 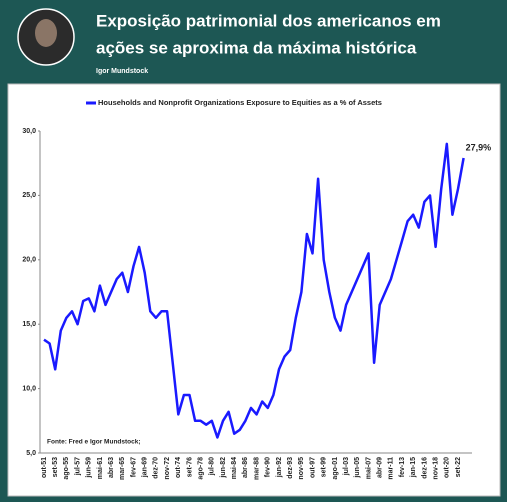 What do you see at coordinates (256, 468) in the screenshot?
I see `x-tick-label: mar-88` at bounding box center [256, 468].